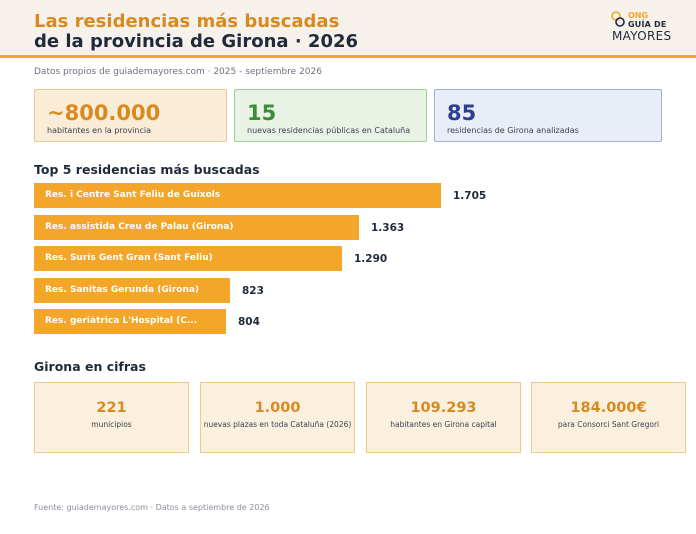 The width and height of the screenshot is (696, 534). What do you see at coordinates (253, 291) in the screenshot?
I see `bar-value-label: 823` at bounding box center [253, 291].